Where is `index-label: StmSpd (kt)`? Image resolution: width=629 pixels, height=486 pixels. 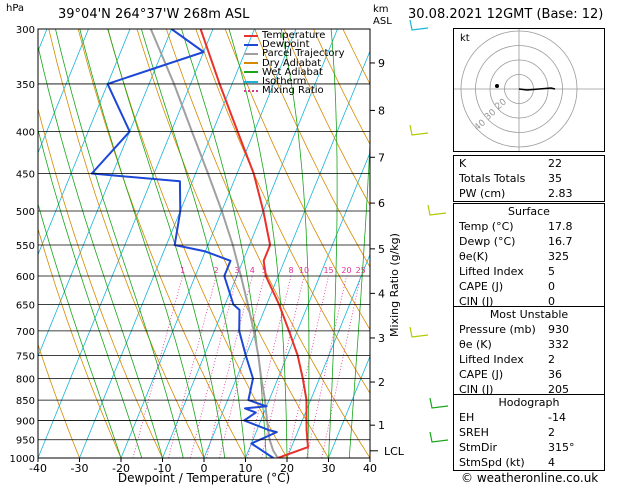 index-label: StmSpd (kt) is located at coordinates (492, 462).